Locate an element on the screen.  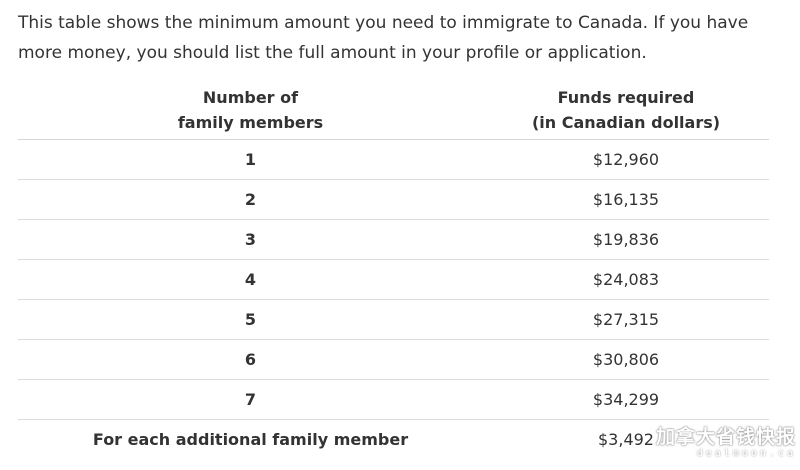
funds-required-cell: $24,083 is located at coordinates (626, 279).